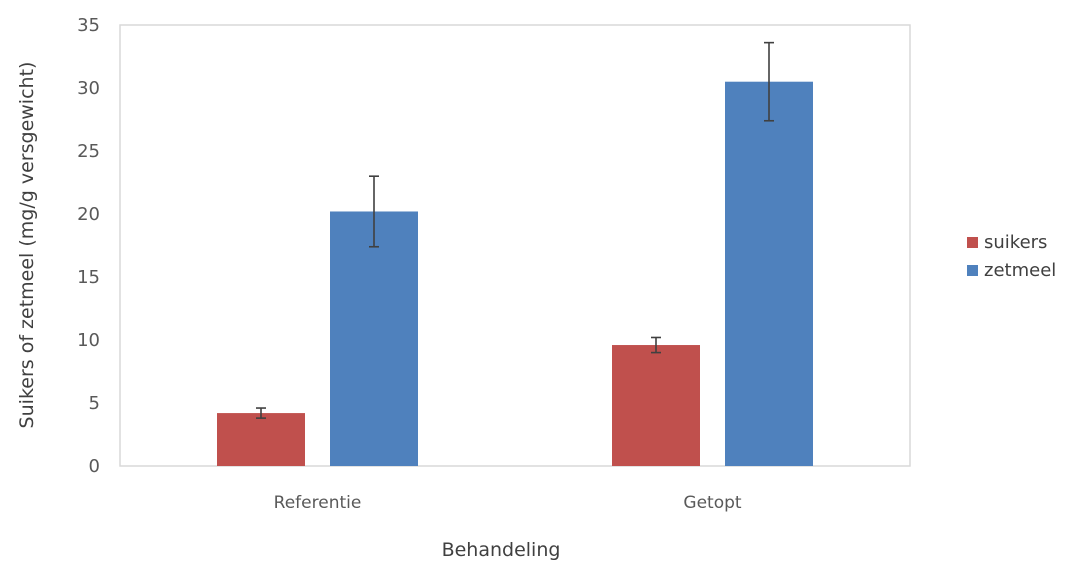 The width and height of the screenshot is (1081, 566). Describe the element at coordinates (769, 81) in the screenshot. I see `error-bar-zetmeel-getopt` at that location.